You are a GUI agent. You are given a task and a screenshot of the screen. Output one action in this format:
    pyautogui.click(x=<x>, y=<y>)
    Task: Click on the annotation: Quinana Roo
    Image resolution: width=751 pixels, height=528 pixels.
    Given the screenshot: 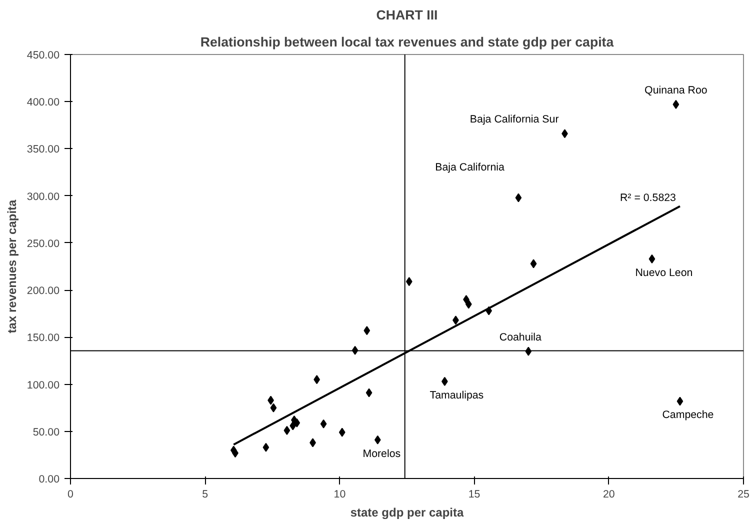 What is the action you would take?
    pyautogui.click(x=676, y=90)
    